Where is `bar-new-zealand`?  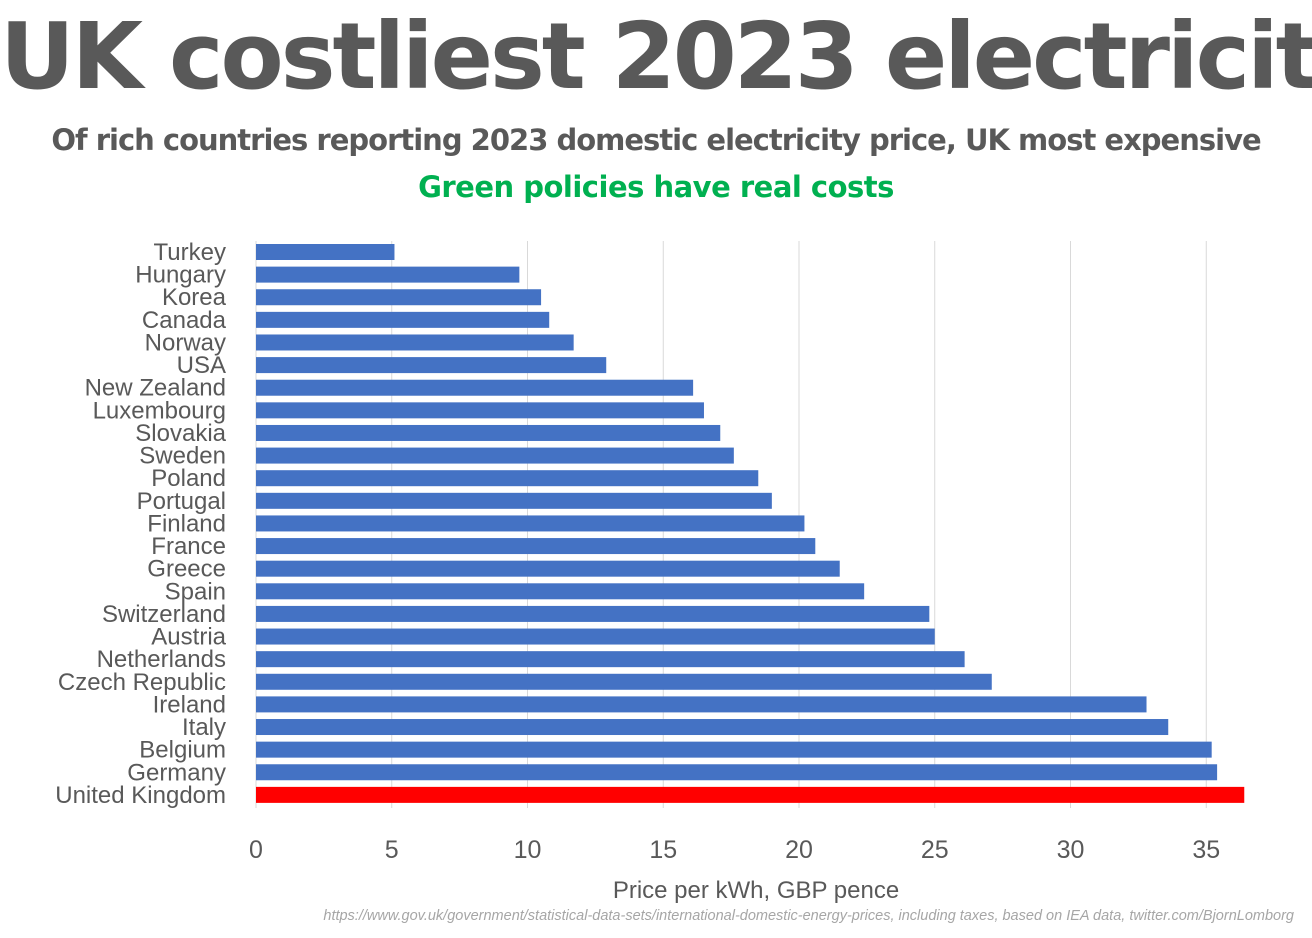 bar-new-zealand is located at coordinates (475, 387).